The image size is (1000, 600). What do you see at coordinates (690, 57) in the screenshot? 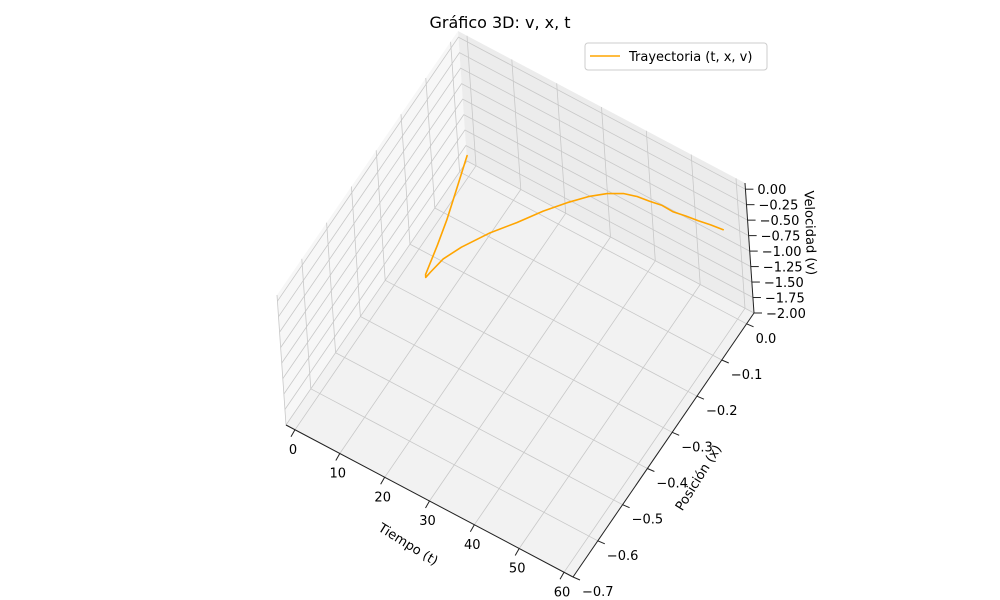
I see `legend-label: Trayectoria (t, x, v)` at bounding box center [690, 57].